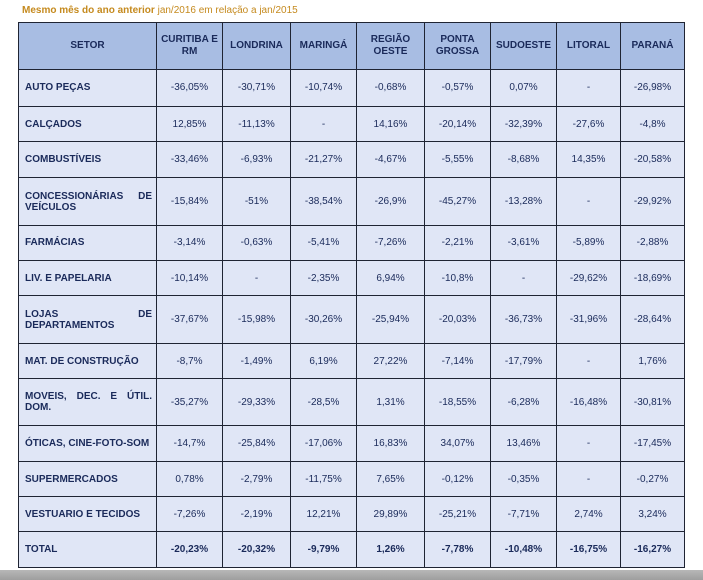 The width and height of the screenshot is (703, 580). What do you see at coordinates (457, 320) in the screenshot?
I see `value-cell: -20,03%` at bounding box center [457, 320].